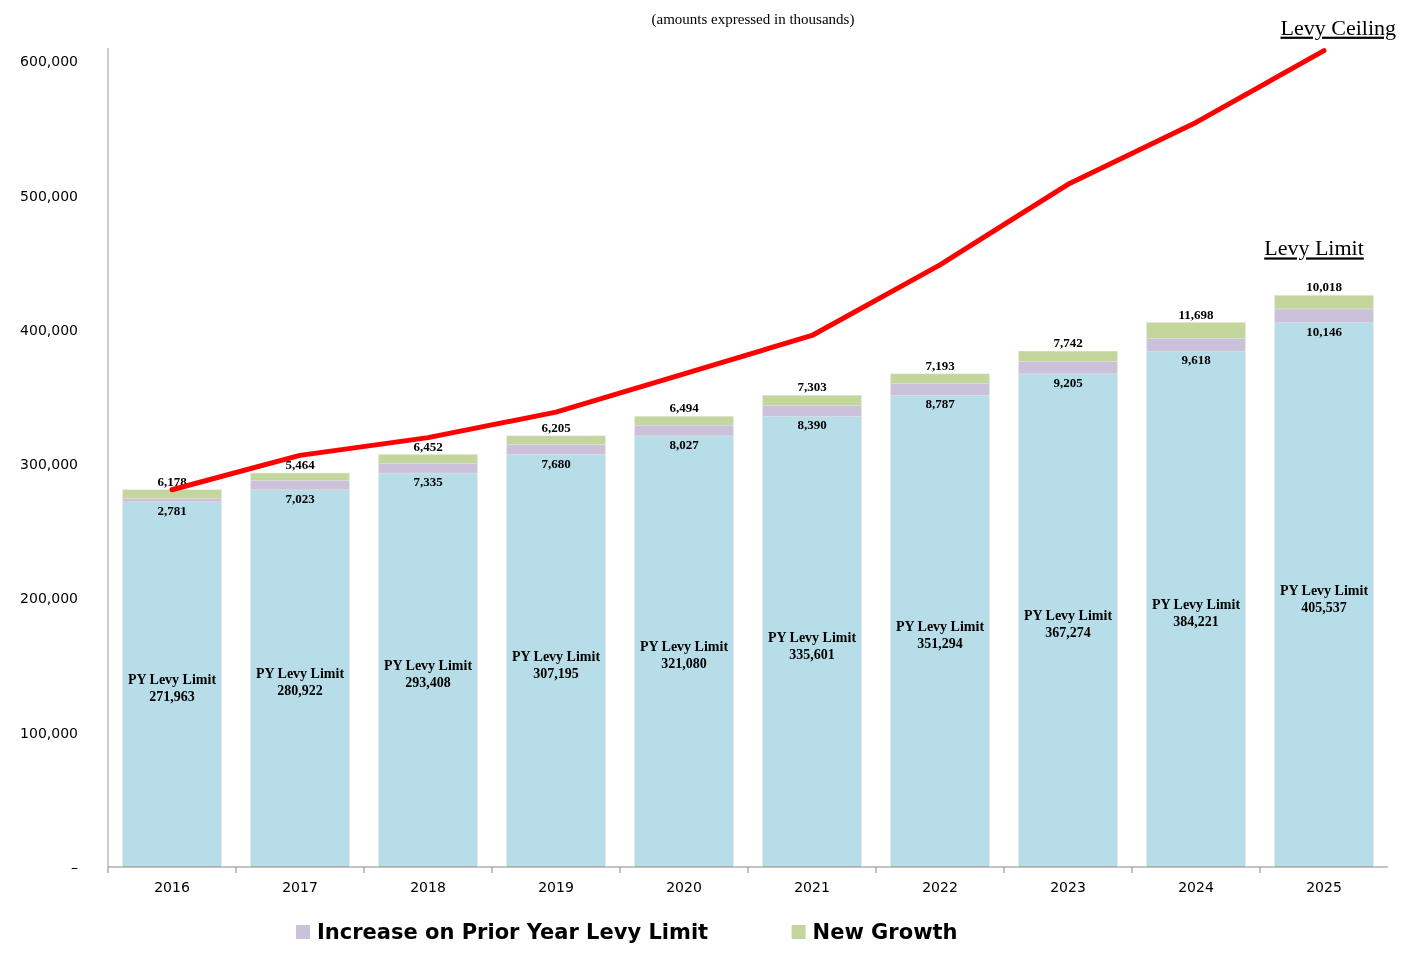  Describe the element at coordinates (556, 656) in the screenshot. I see `series-label: PY Levy Limit` at that location.